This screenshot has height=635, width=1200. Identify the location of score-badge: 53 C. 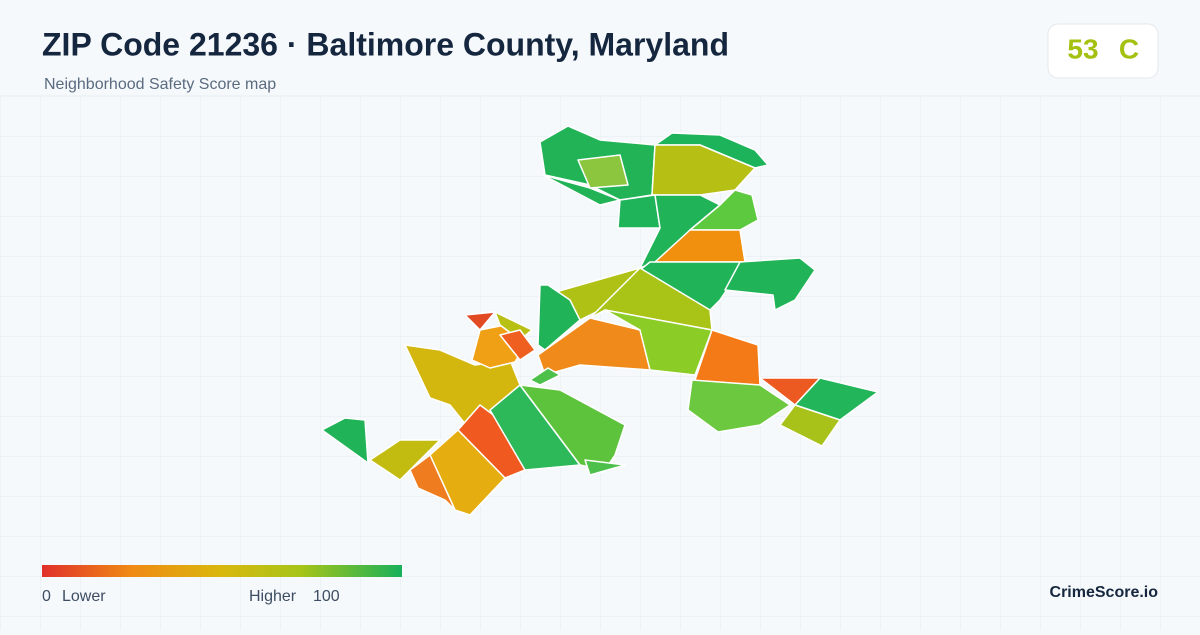
(1103, 51).